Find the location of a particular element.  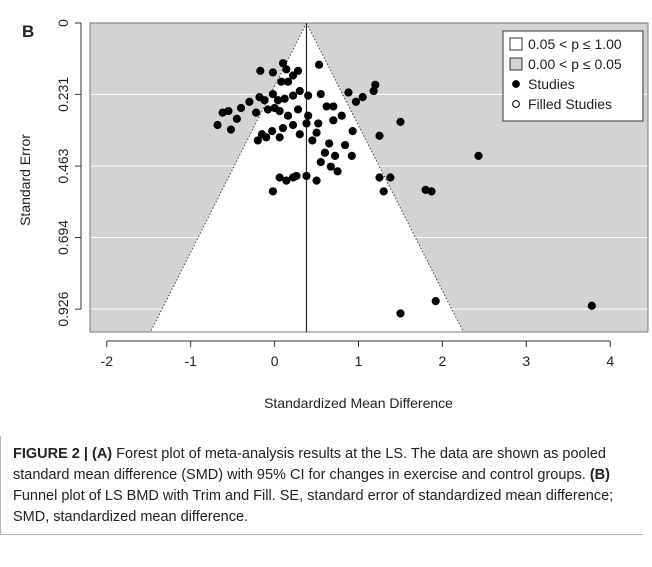

y-tick-label: 0.231 is located at coordinates (63, 94).